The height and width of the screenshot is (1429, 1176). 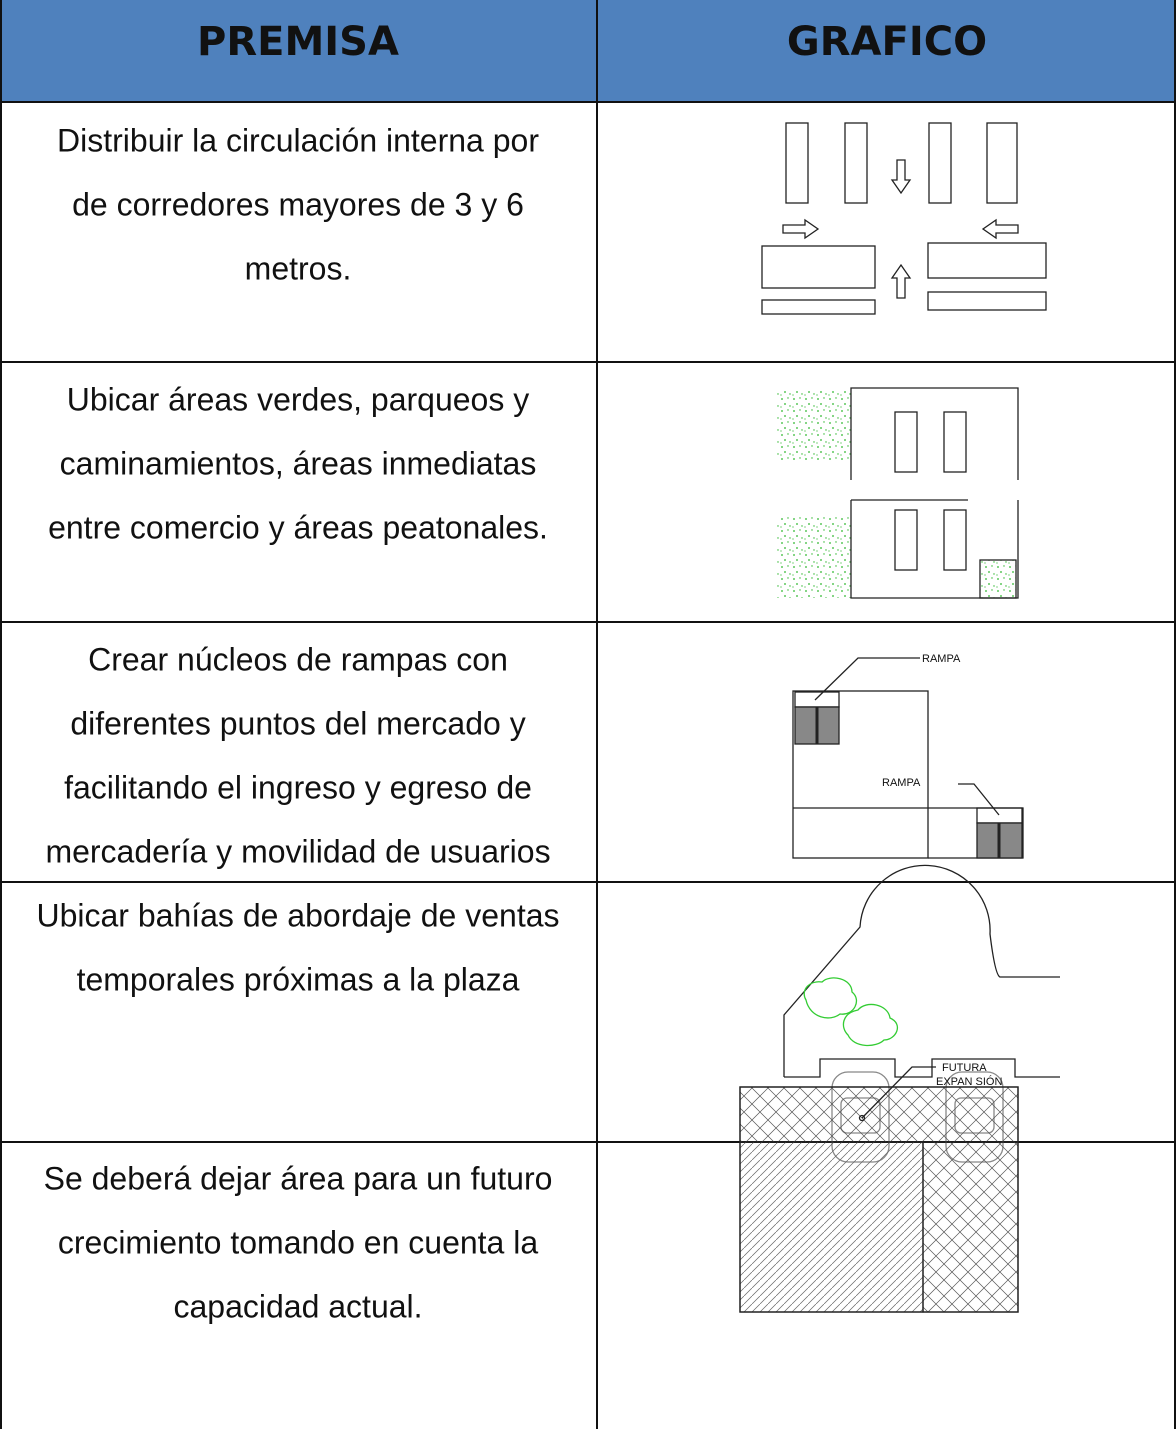 What do you see at coordinates (298, 42) in the screenshot?
I see `header-cell: PREMISA` at bounding box center [298, 42].